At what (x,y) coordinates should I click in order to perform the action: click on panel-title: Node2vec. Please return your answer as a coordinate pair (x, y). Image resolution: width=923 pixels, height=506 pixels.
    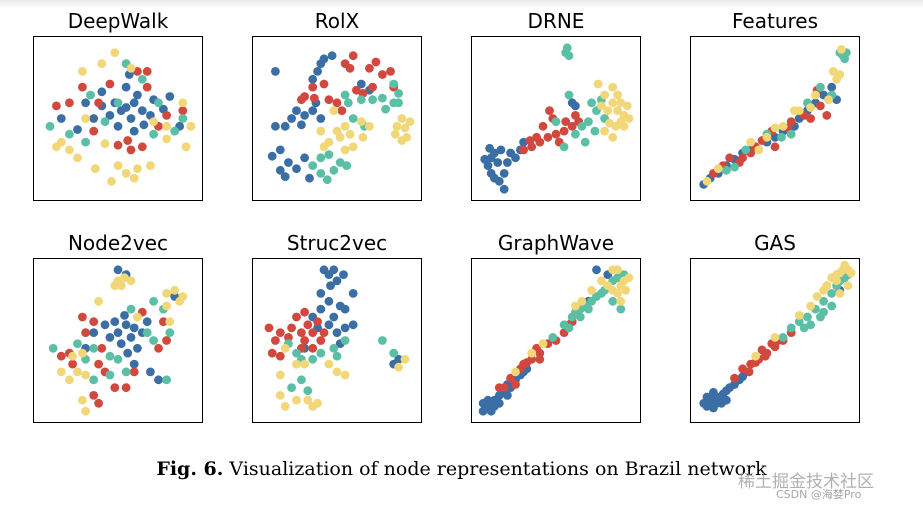
    Looking at the image, I should click on (118, 243).